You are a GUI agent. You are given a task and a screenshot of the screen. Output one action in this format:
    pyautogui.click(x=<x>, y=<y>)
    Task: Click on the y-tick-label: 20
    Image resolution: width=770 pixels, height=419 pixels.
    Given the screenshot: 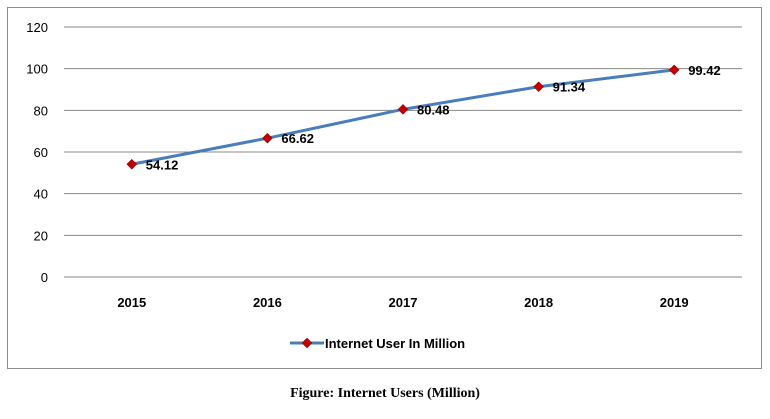 What is the action you would take?
    pyautogui.click(x=41, y=235)
    